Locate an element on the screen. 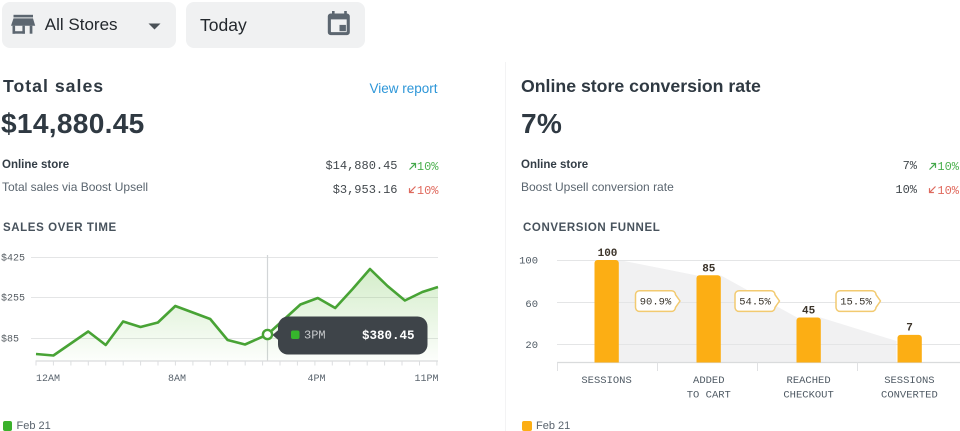 Image resolution: width=960 pixels, height=431 pixels. svg-text: $425 is located at coordinates (13, 259).